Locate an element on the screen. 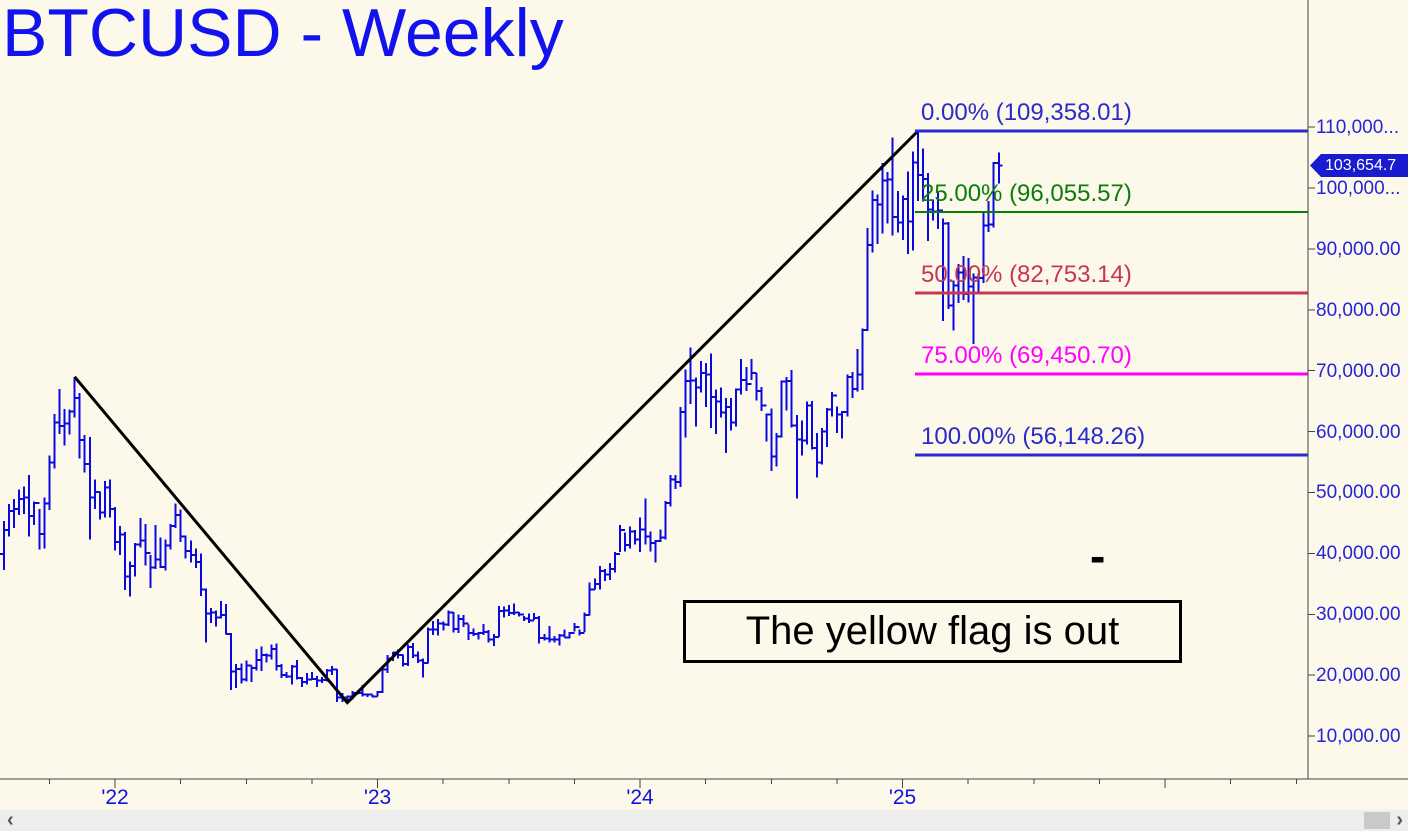 The width and height of the screenshot is (1408, 831). y-axis-label: 20,000.00 is located at coordinates (1358, 676).